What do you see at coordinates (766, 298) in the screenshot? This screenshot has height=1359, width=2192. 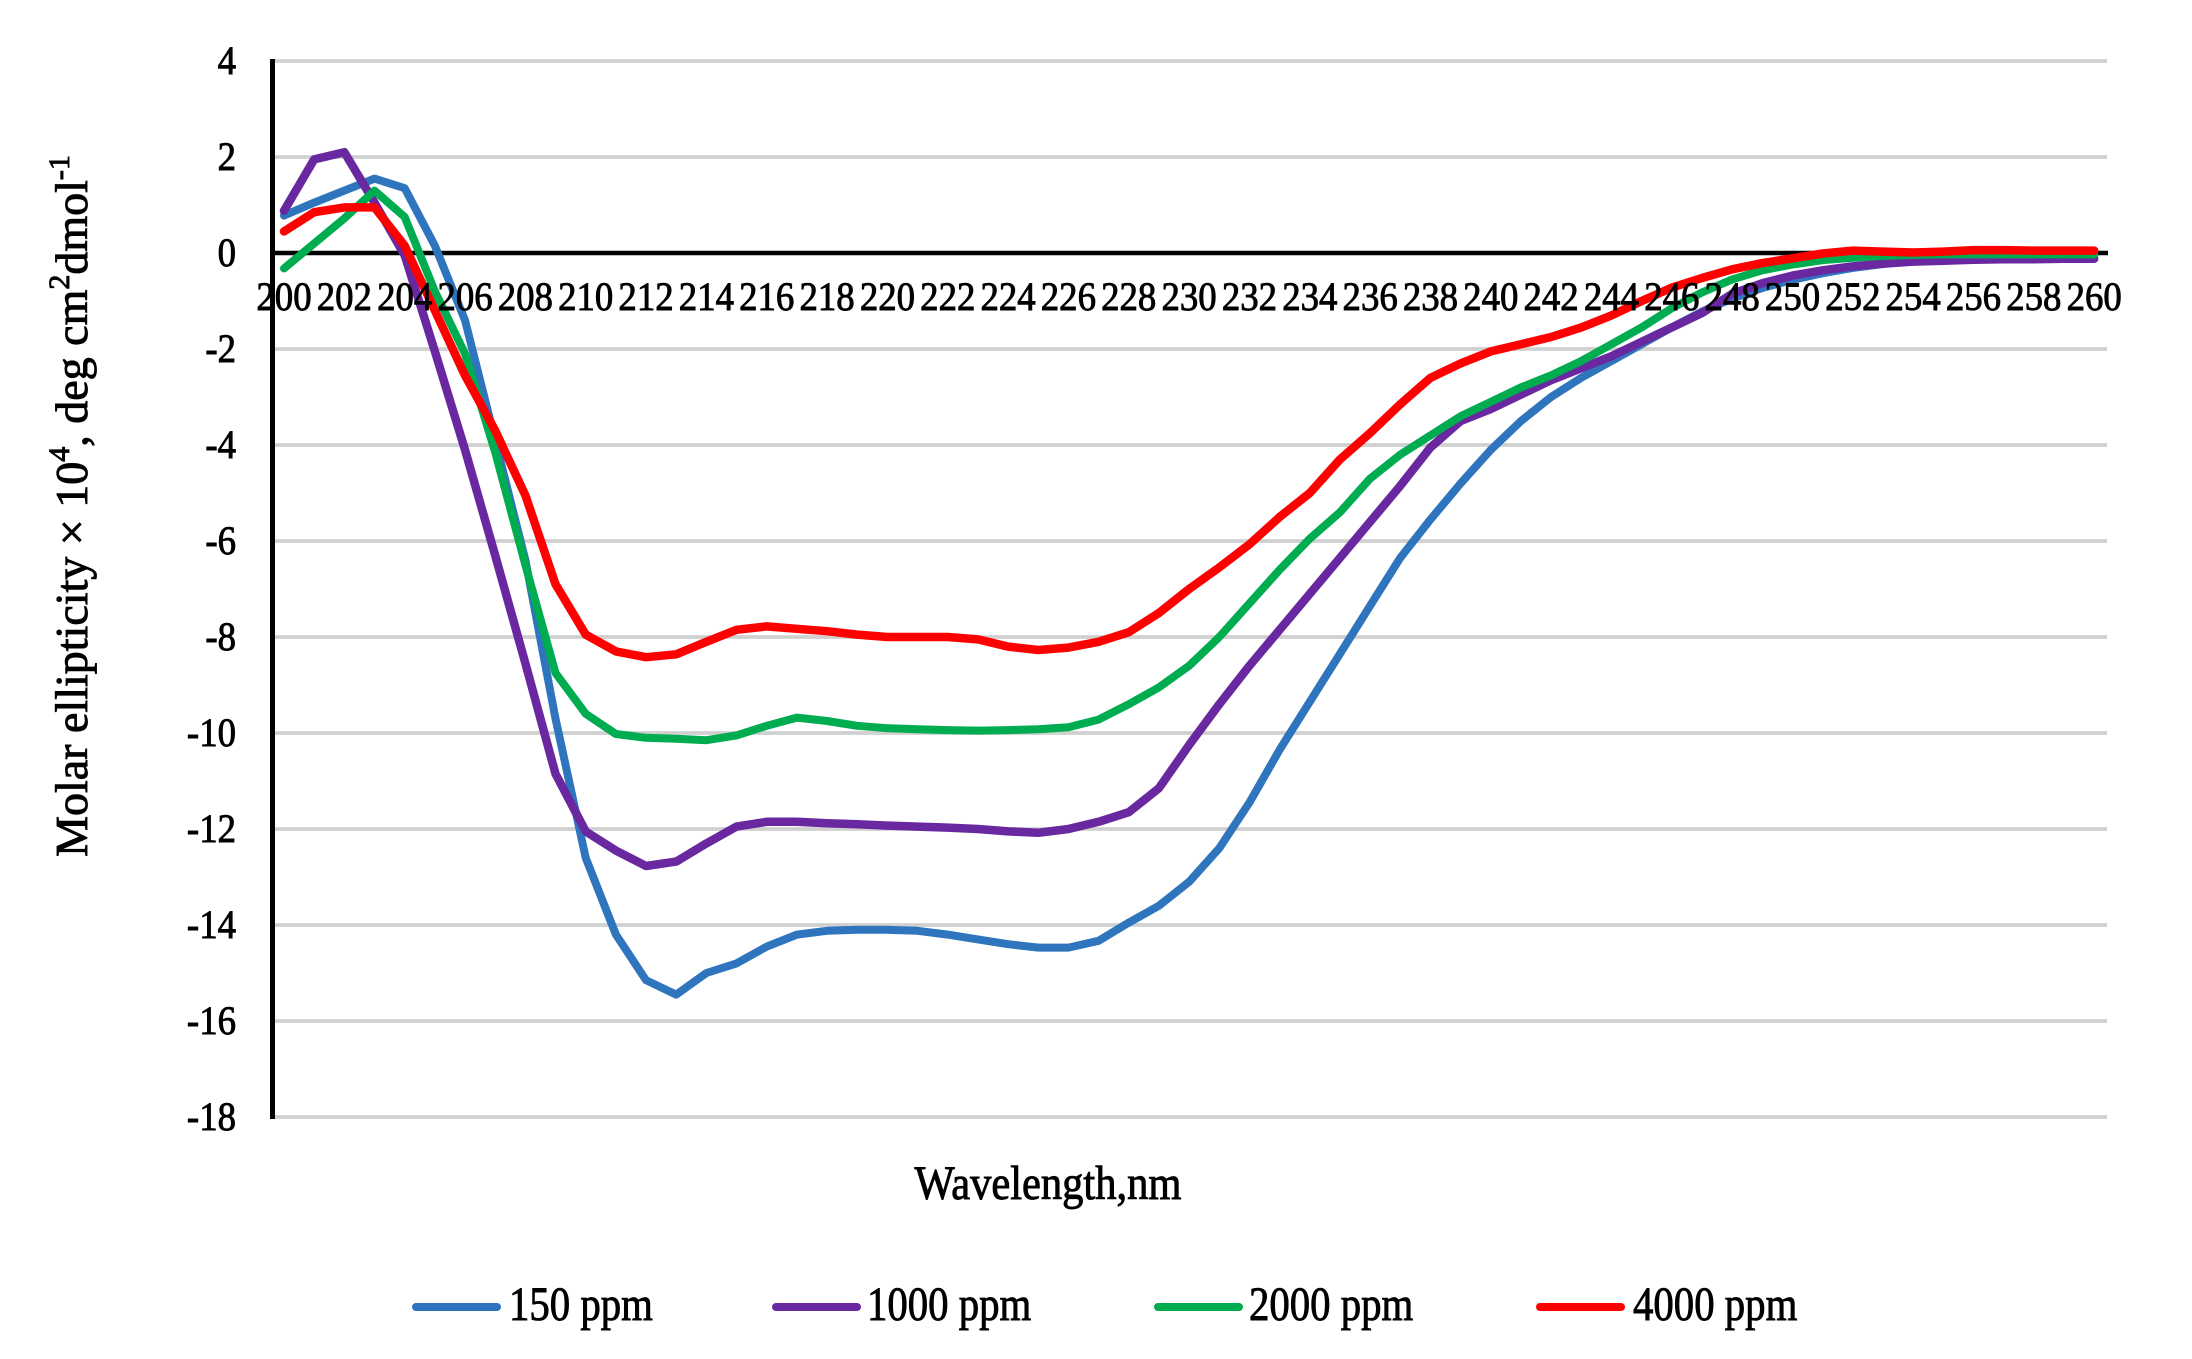 I see `svg-text: 216` at bounding box center [766, 298].